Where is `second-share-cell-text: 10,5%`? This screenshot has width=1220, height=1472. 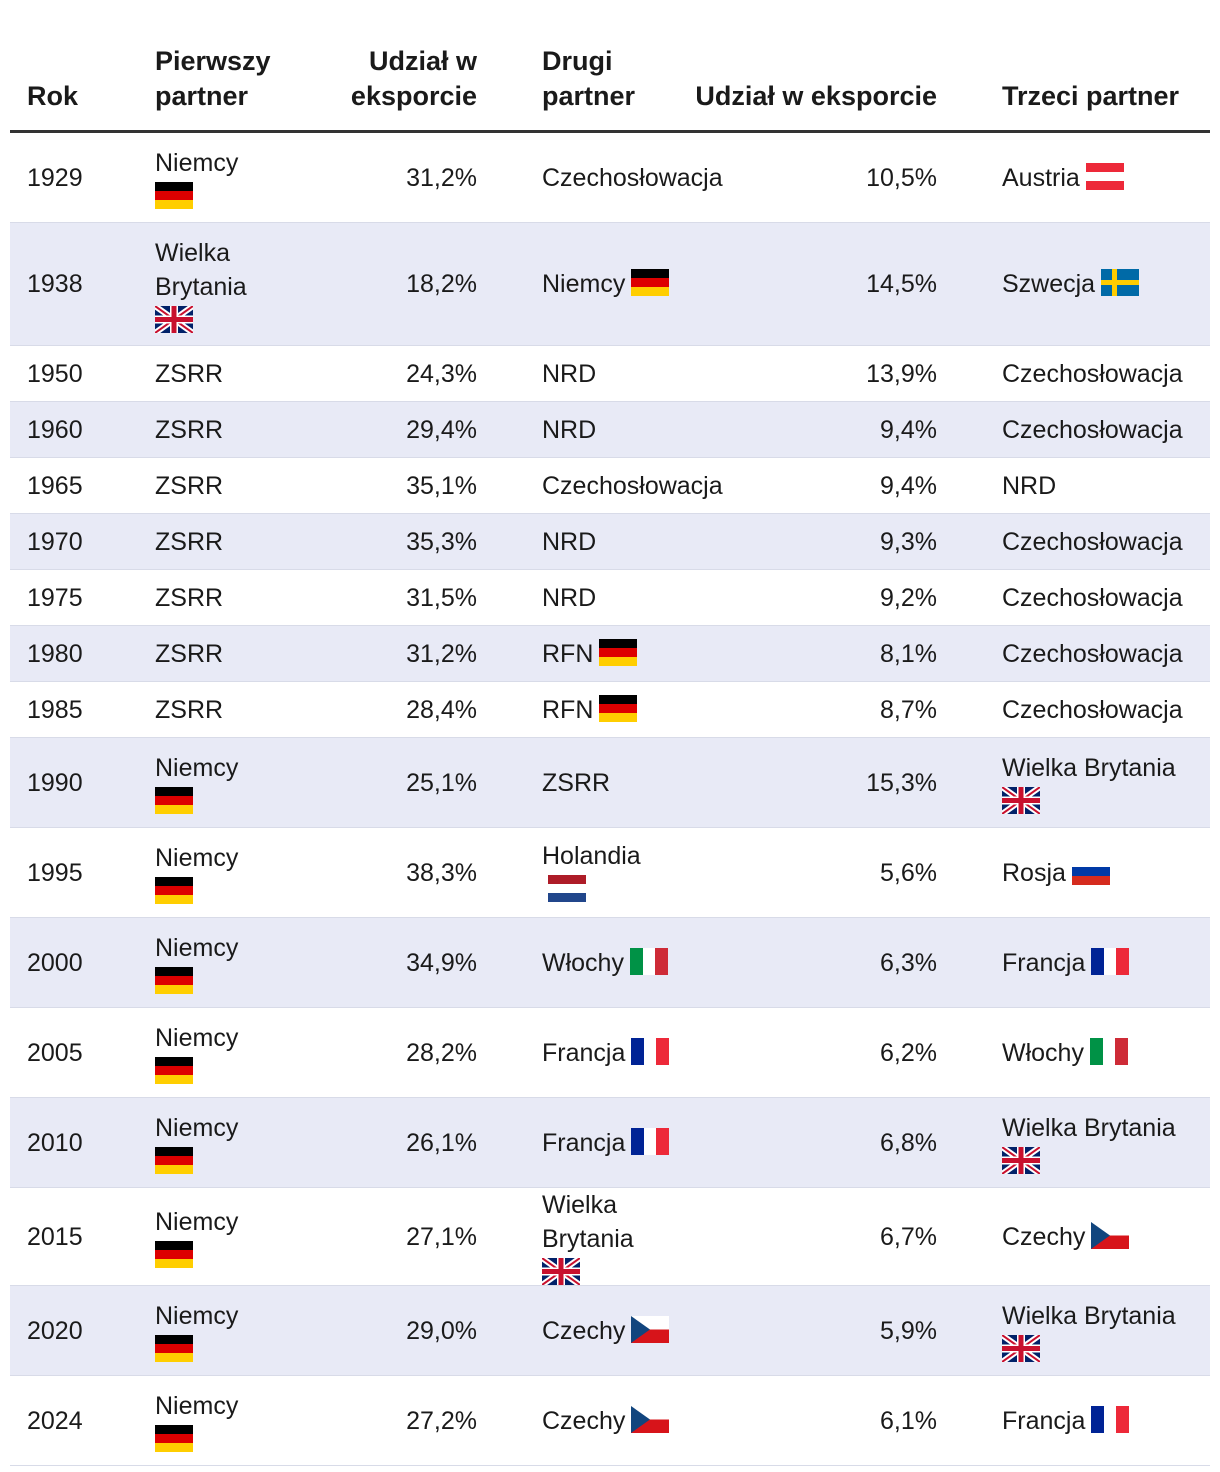
second-share-cell-text: 10,5% is located at coordinates (901, 177).